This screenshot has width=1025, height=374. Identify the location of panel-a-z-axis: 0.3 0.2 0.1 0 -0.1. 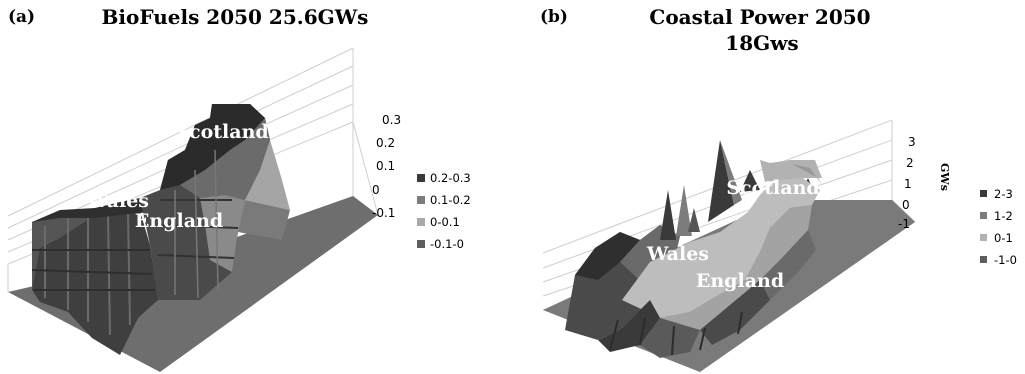
(386, 166).